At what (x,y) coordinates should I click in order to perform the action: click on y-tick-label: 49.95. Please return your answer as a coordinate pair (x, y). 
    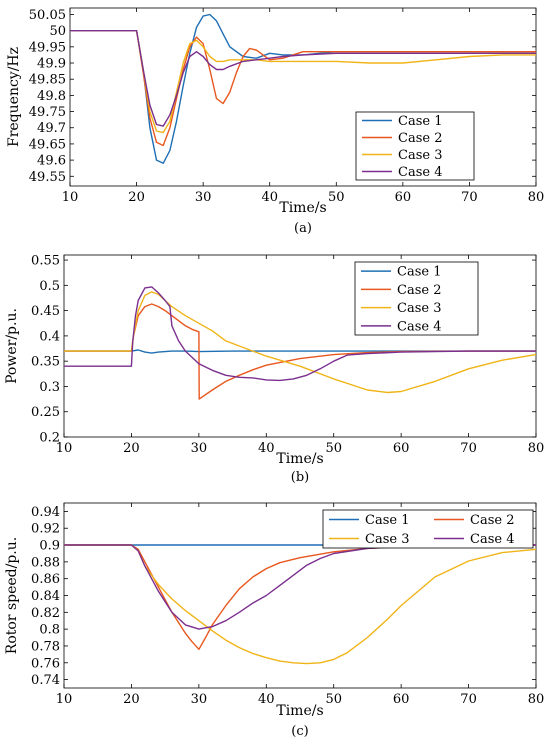
    Looking at the image, I should click on (47, 47).